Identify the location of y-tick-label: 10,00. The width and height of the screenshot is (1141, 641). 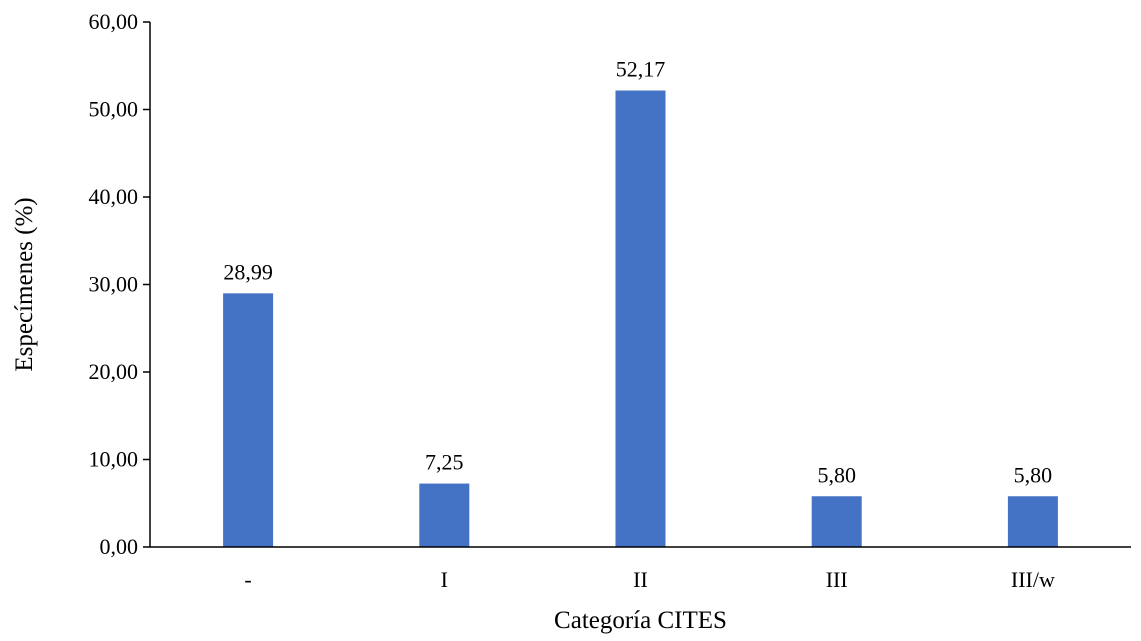
(114, 459).